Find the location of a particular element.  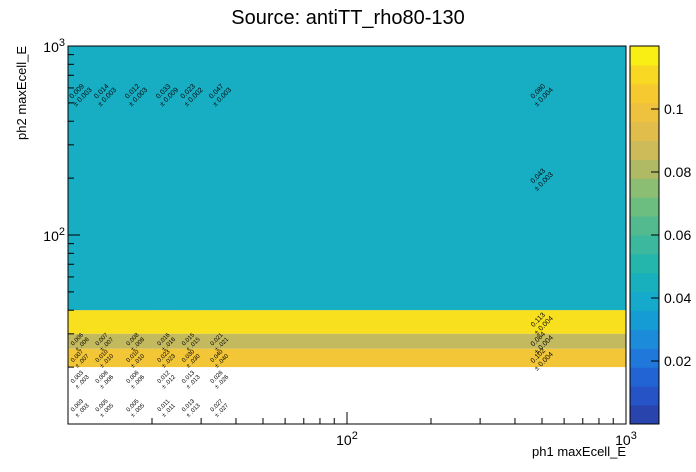

svg-text: 0.011± .011 is located at coordinates (166, 408).